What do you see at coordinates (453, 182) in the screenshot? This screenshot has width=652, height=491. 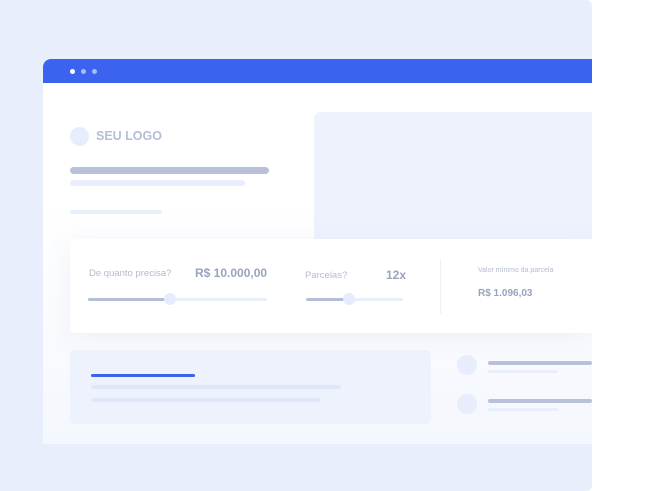 I see `hero-image-placeholder` at bounding box center [453, 182].